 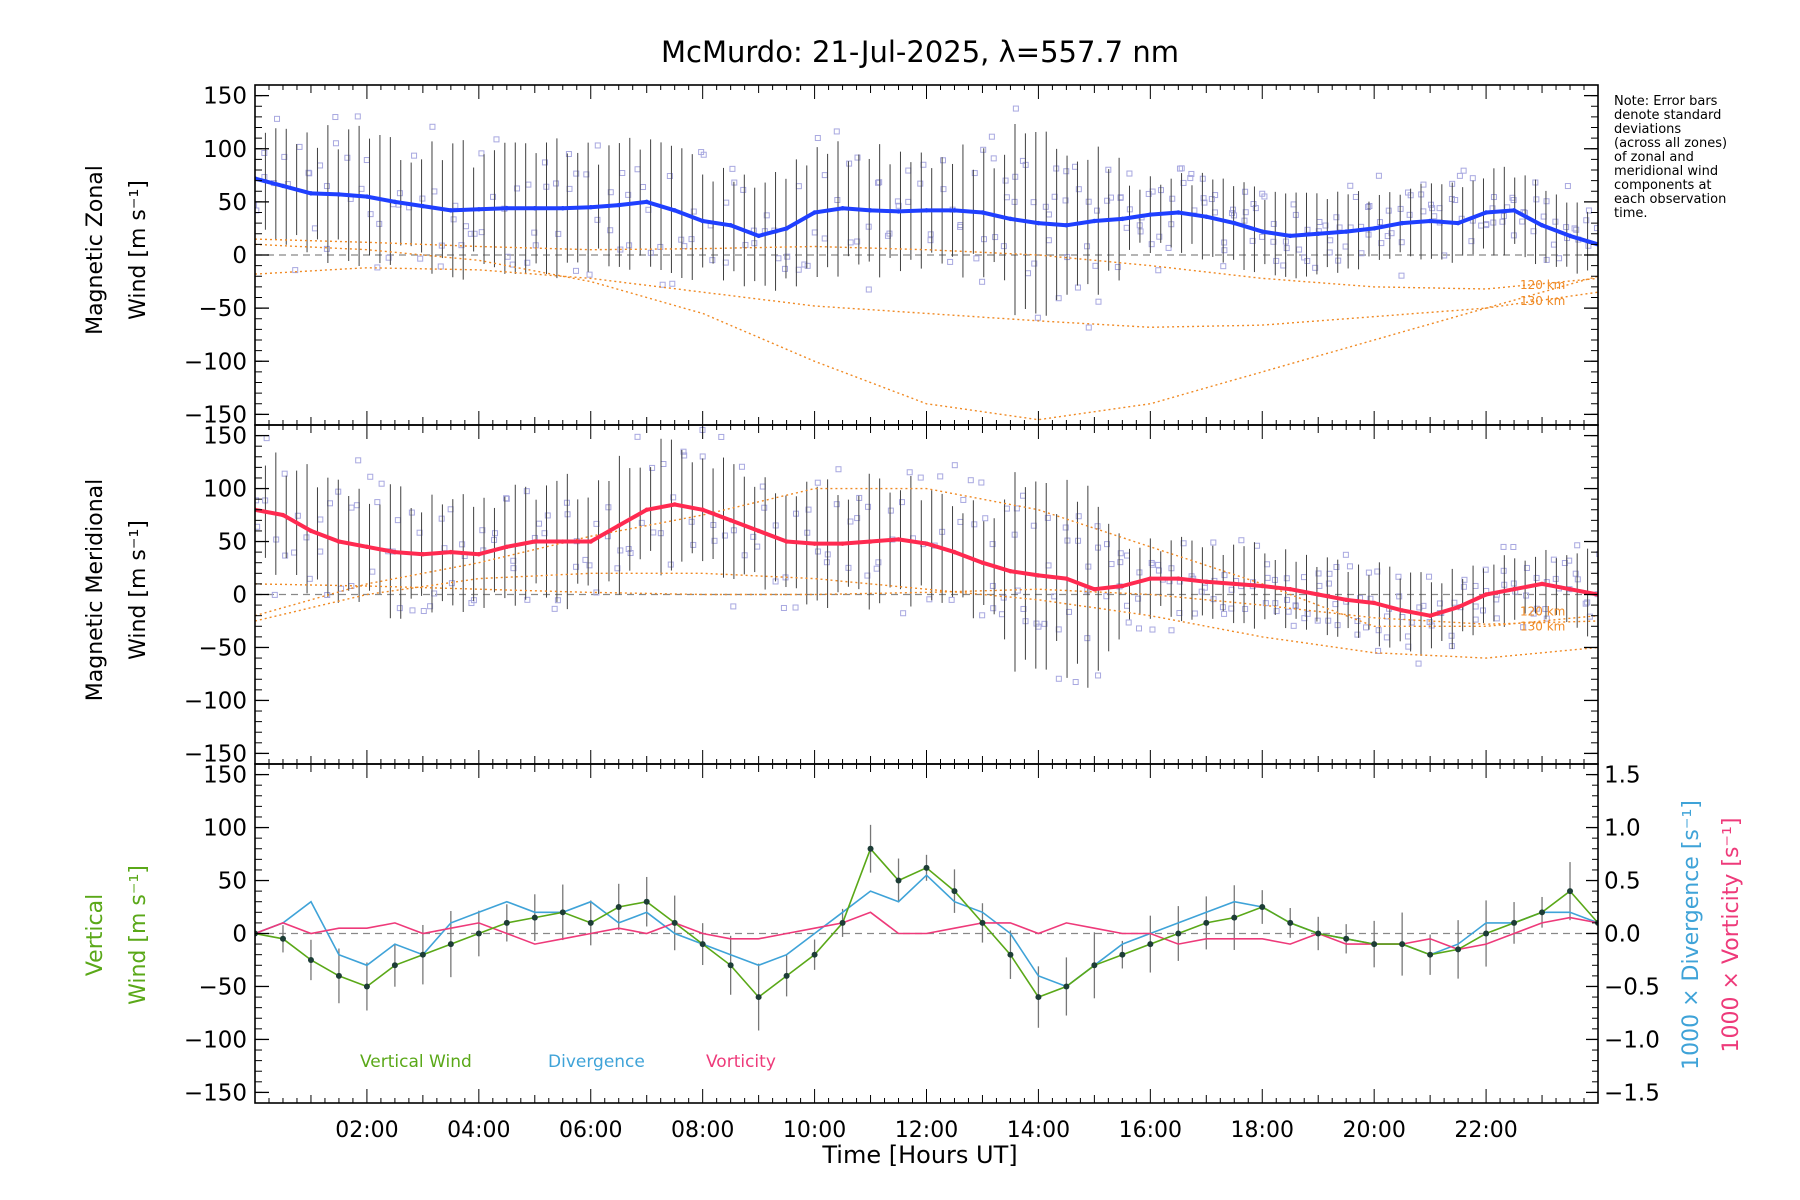 I want to click on y2-tick-label: −0.5, so click(x=1632, y=987).